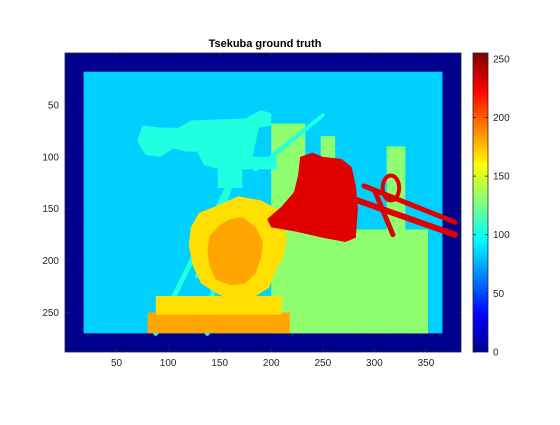 The height and width of the screenshot is (425, 560). What do you see at coordinates (50, 157) in the screenshot?
I see `y-tick-label: 100` at bounding box center [50, 157].